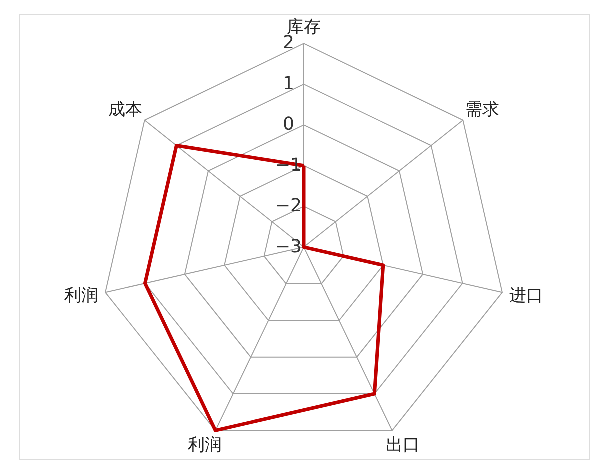  What do you see at coordinates (288, 247) in the screenshot?
I see `y-tick-label: −3` at bounding box center [288, 247].